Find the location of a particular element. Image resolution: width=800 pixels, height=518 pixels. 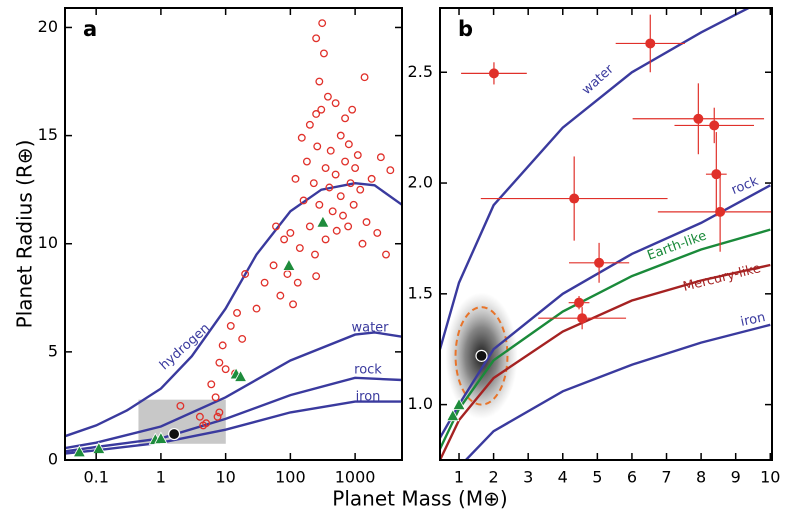

x-tick-label: 6 is located at coordinates (632, 477).